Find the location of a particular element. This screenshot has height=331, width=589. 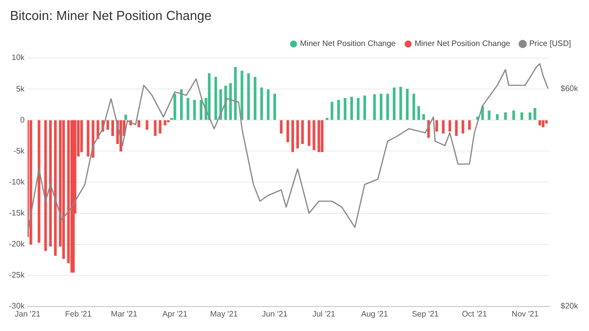

legend-label: Price [USD] is located at coordinates (550, 43).